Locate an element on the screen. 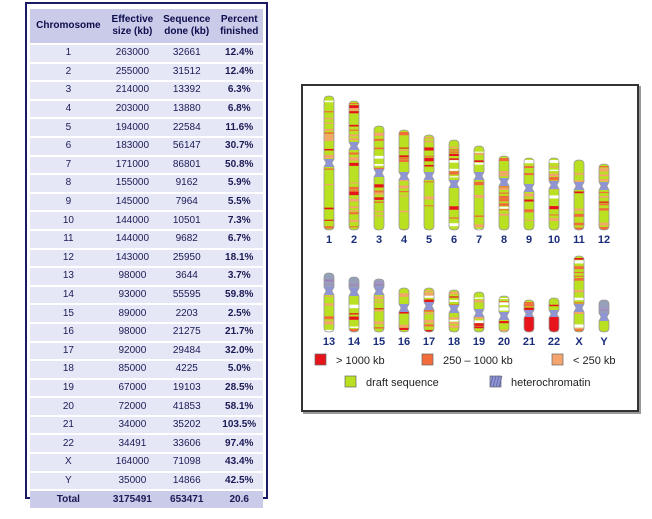 Image resolution: width=652 pixels, height=519 pixels. table-row: 14 93000 55595 59.8% is located at coordinates (146, 295).